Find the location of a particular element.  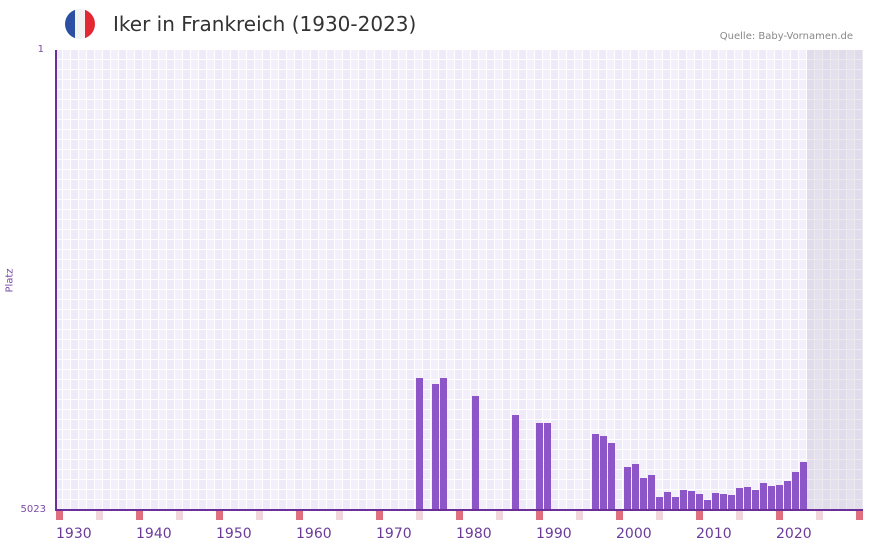

bar-2020 is located at coordinates (779, 497).